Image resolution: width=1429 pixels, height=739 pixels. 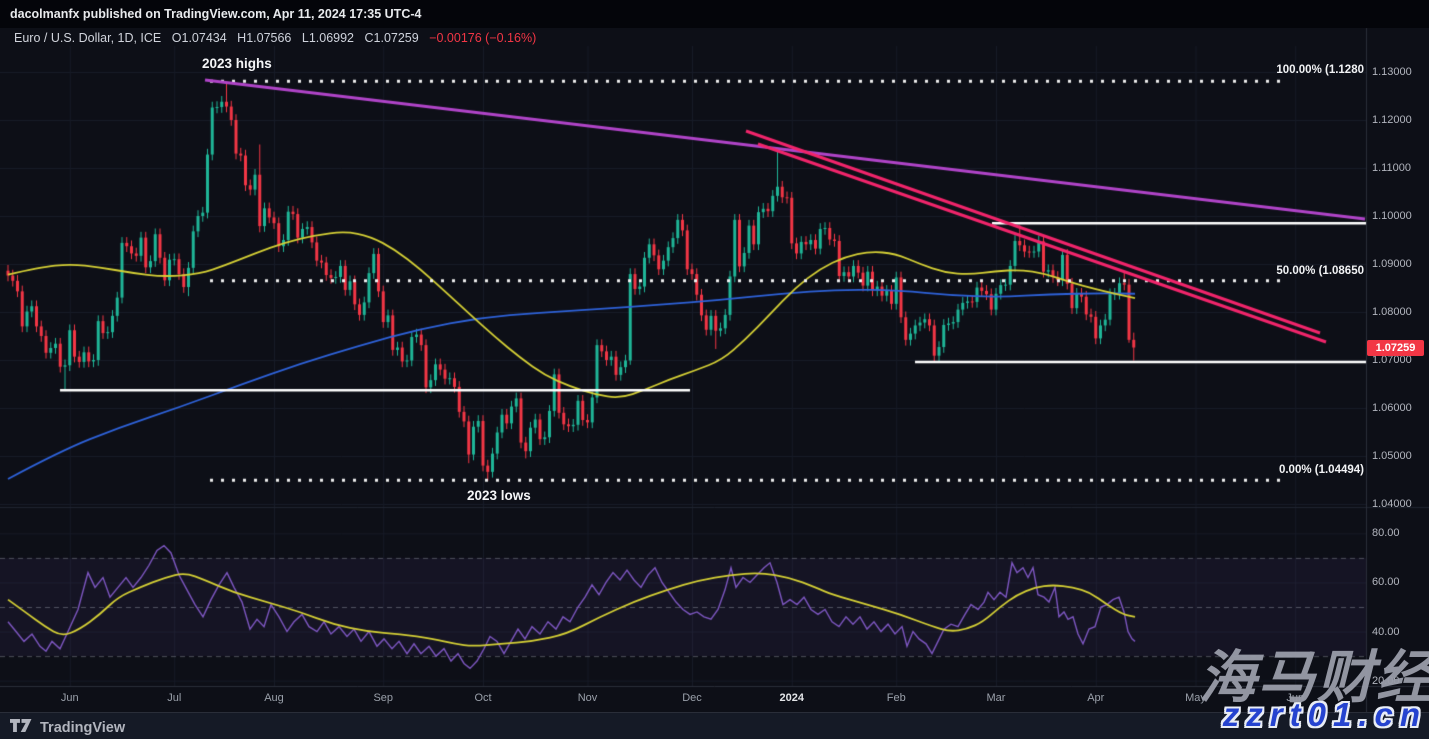 What do you see at coordinates (1395, 348) in the screenshot?
I see `last-price-badge: 1.07259` at bounding box center [1395, 348].